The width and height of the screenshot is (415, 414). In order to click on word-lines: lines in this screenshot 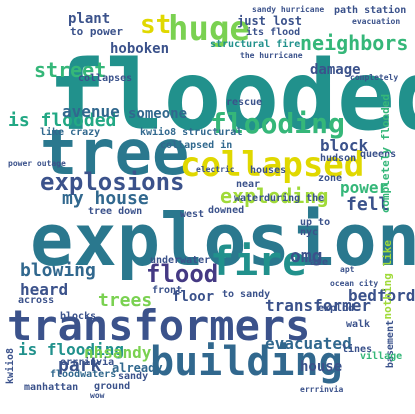, I will do `click(357, 349)`.